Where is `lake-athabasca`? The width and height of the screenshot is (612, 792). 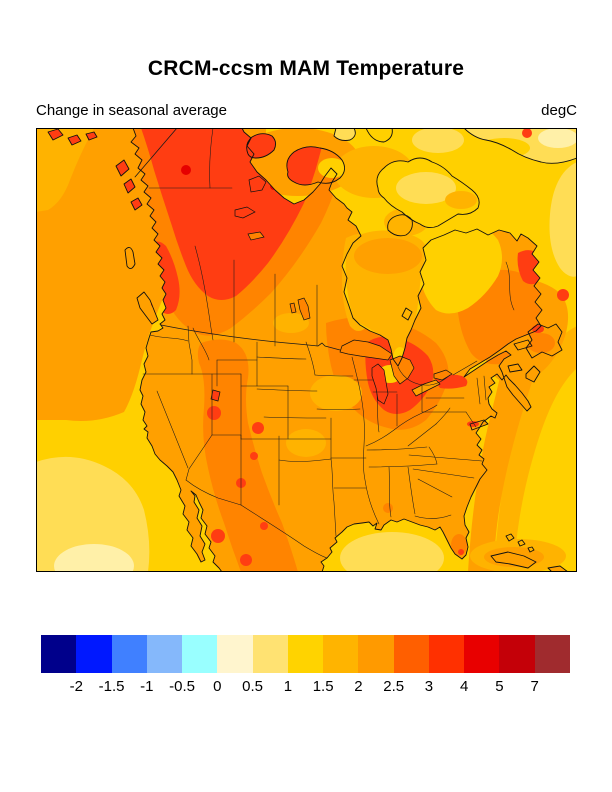
lake-athabasca is located at coordinates (256, 236).